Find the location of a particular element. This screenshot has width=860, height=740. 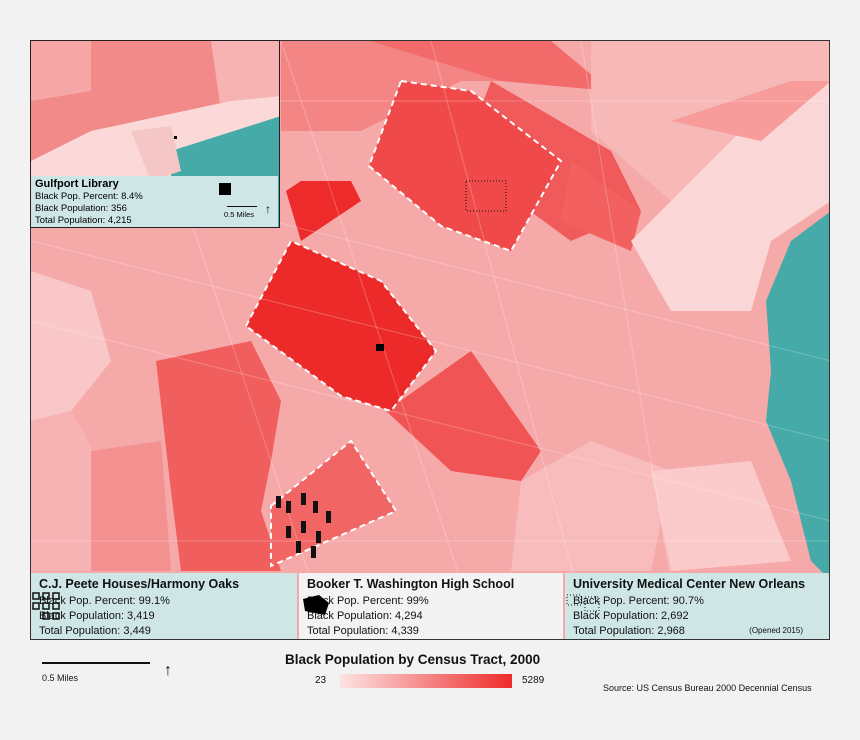

tract-cj-peete is located at coordinates (334, 503).